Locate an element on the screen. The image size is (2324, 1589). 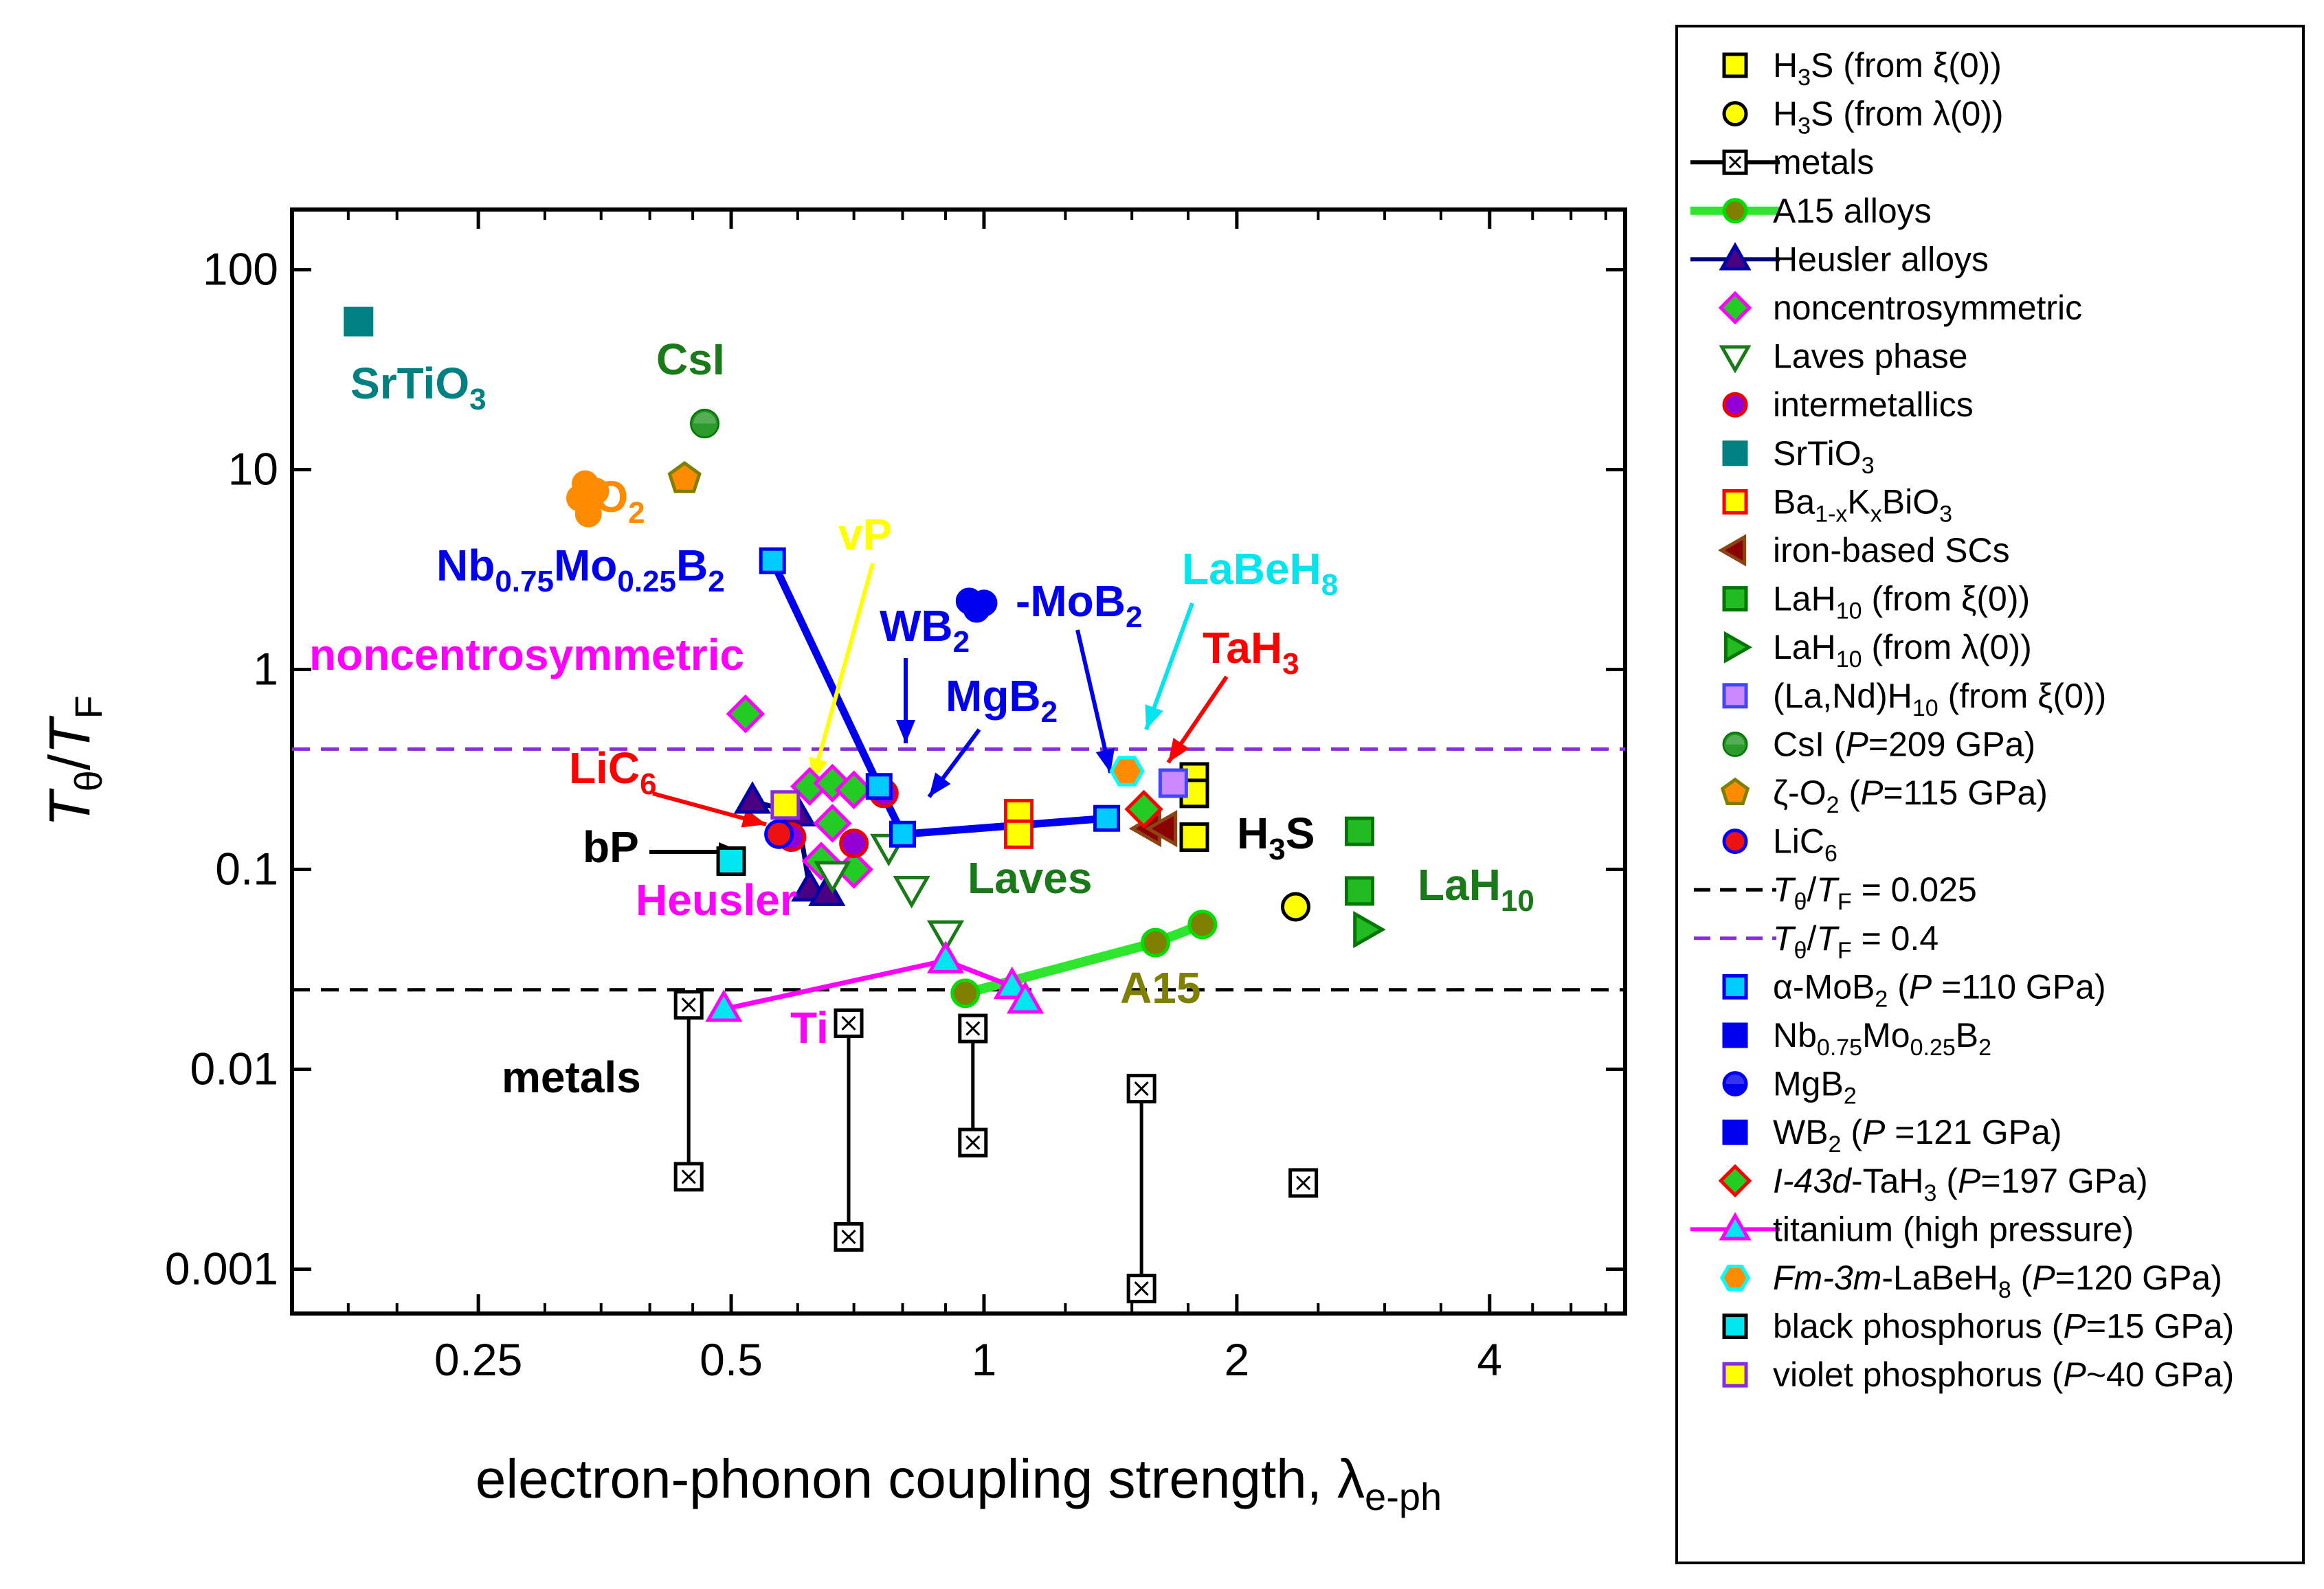
annotation-noncentrosymmetric: noncentrosymmetric is located at coordinates (526, 654).